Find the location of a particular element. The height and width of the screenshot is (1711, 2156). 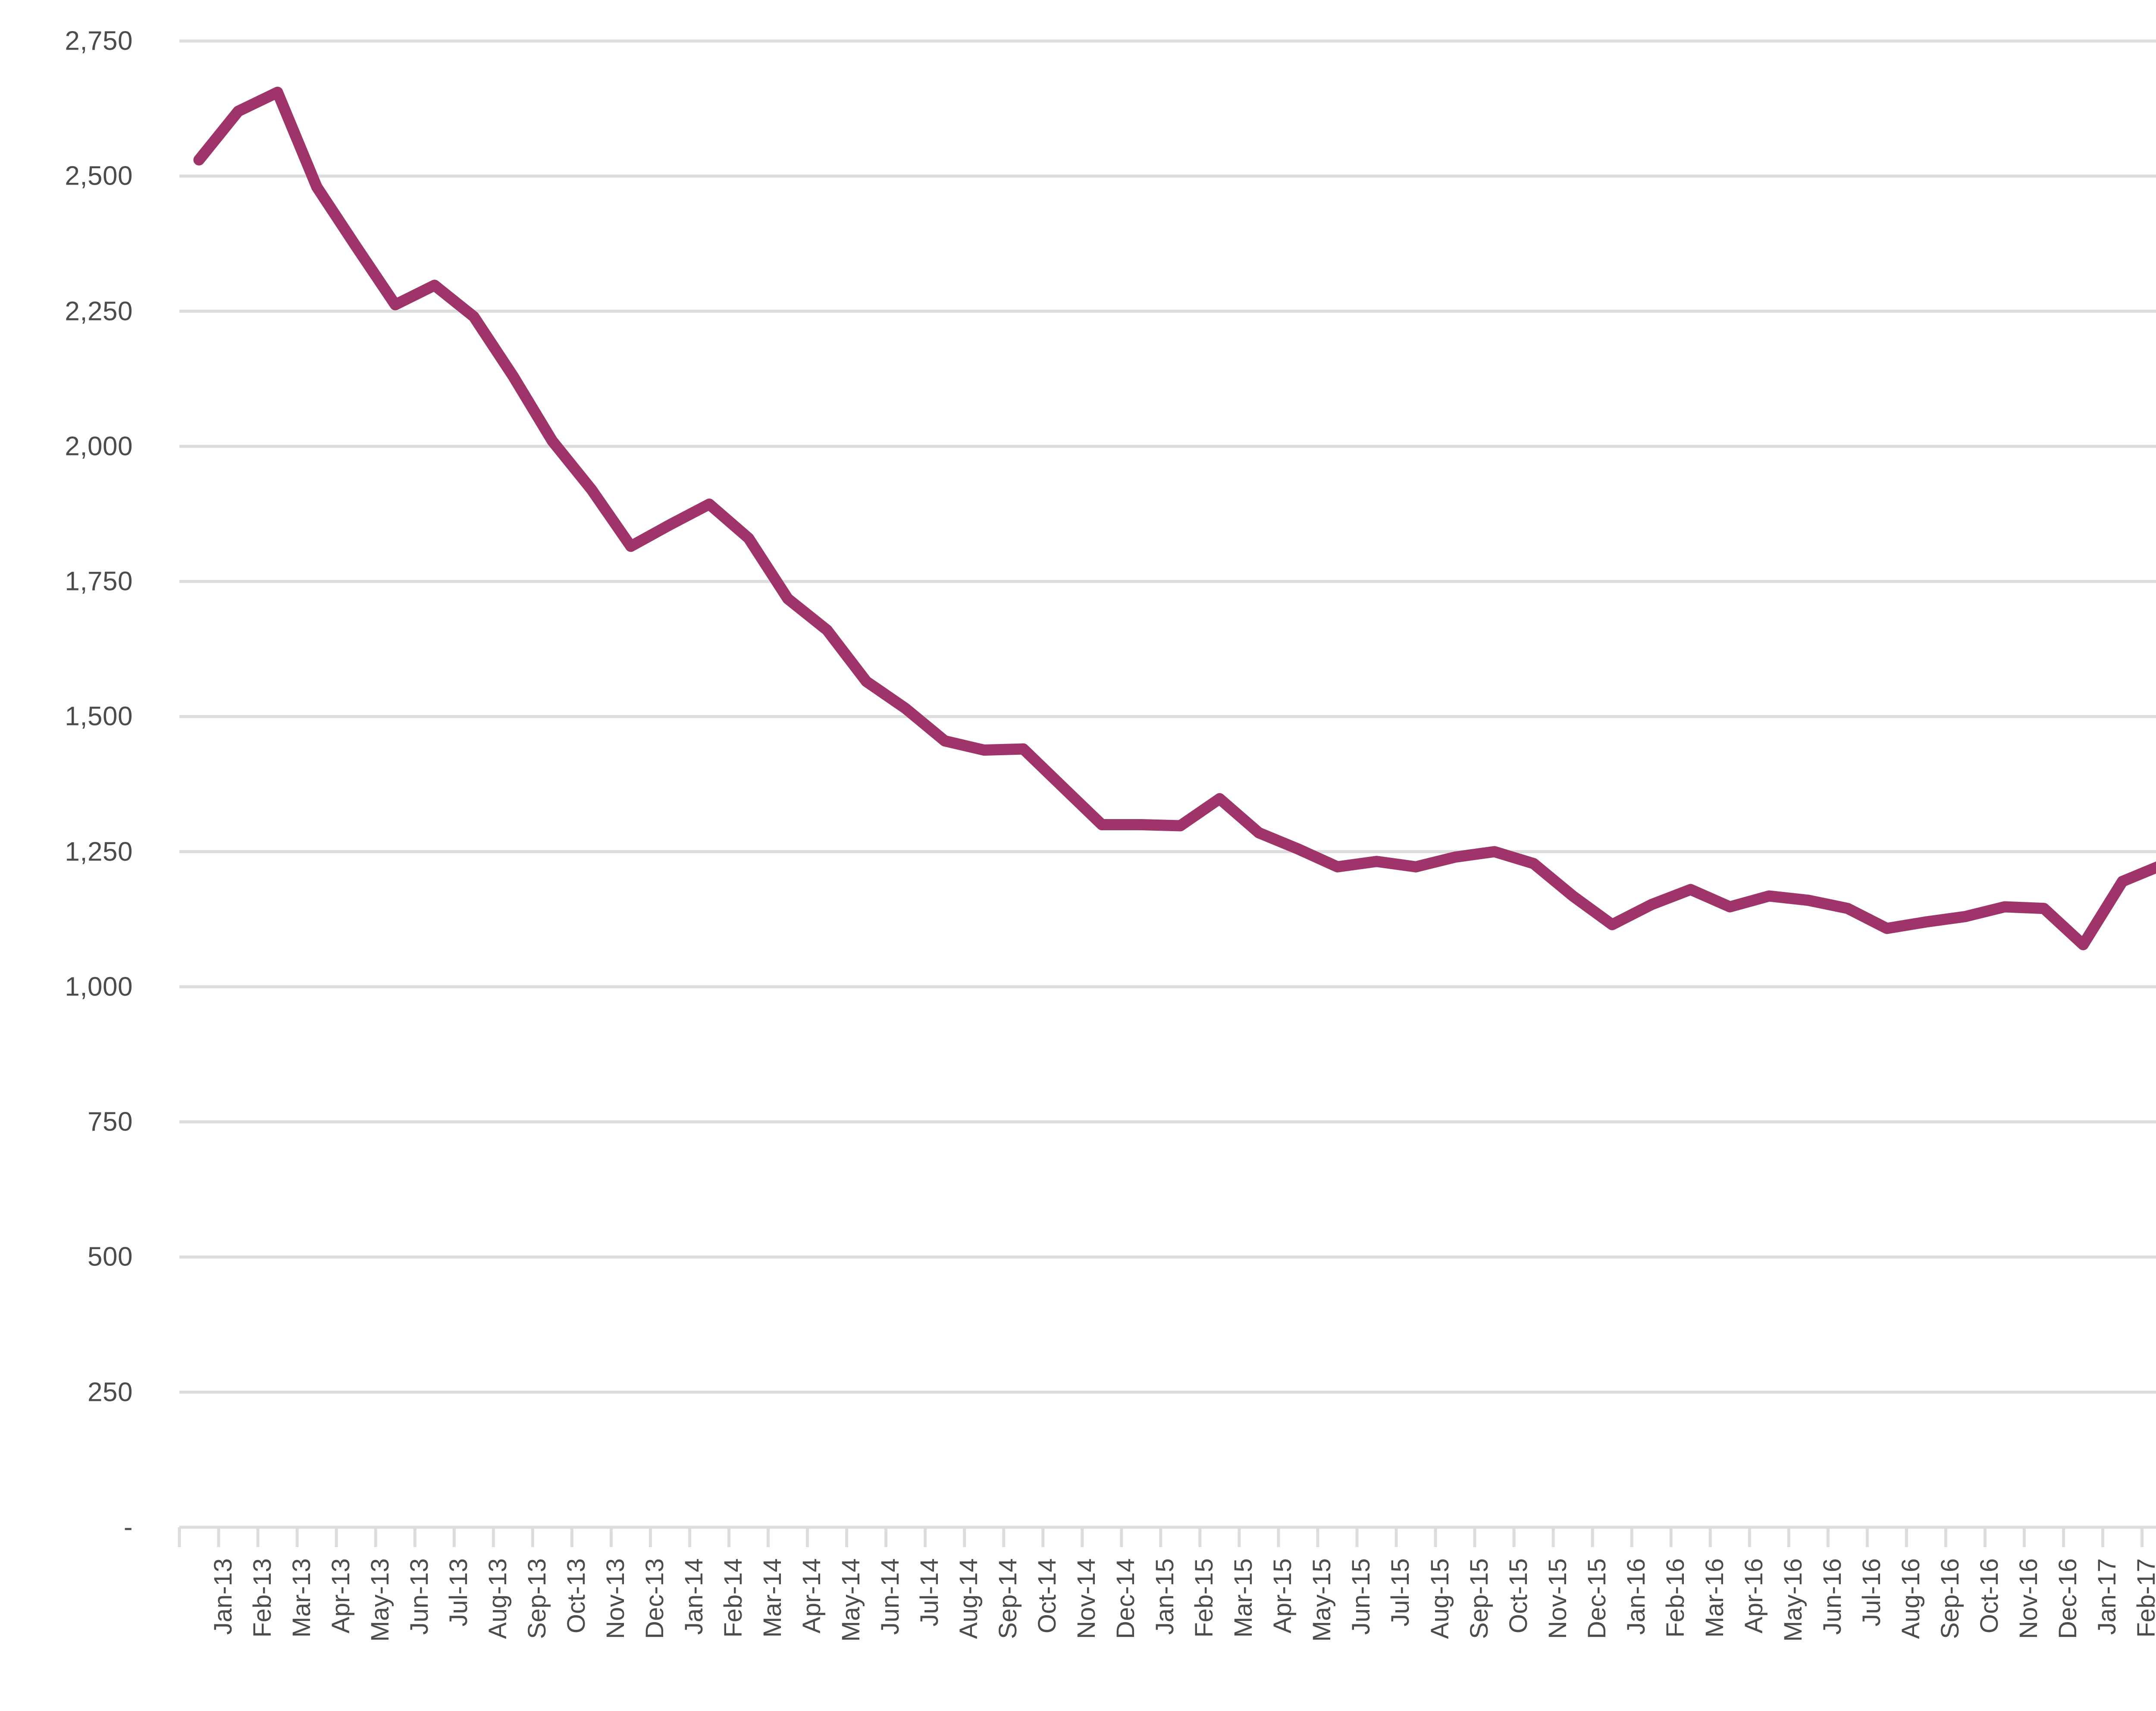

x-axis-tick-label: Jan-17 is located at coordinates (2107, 1596).